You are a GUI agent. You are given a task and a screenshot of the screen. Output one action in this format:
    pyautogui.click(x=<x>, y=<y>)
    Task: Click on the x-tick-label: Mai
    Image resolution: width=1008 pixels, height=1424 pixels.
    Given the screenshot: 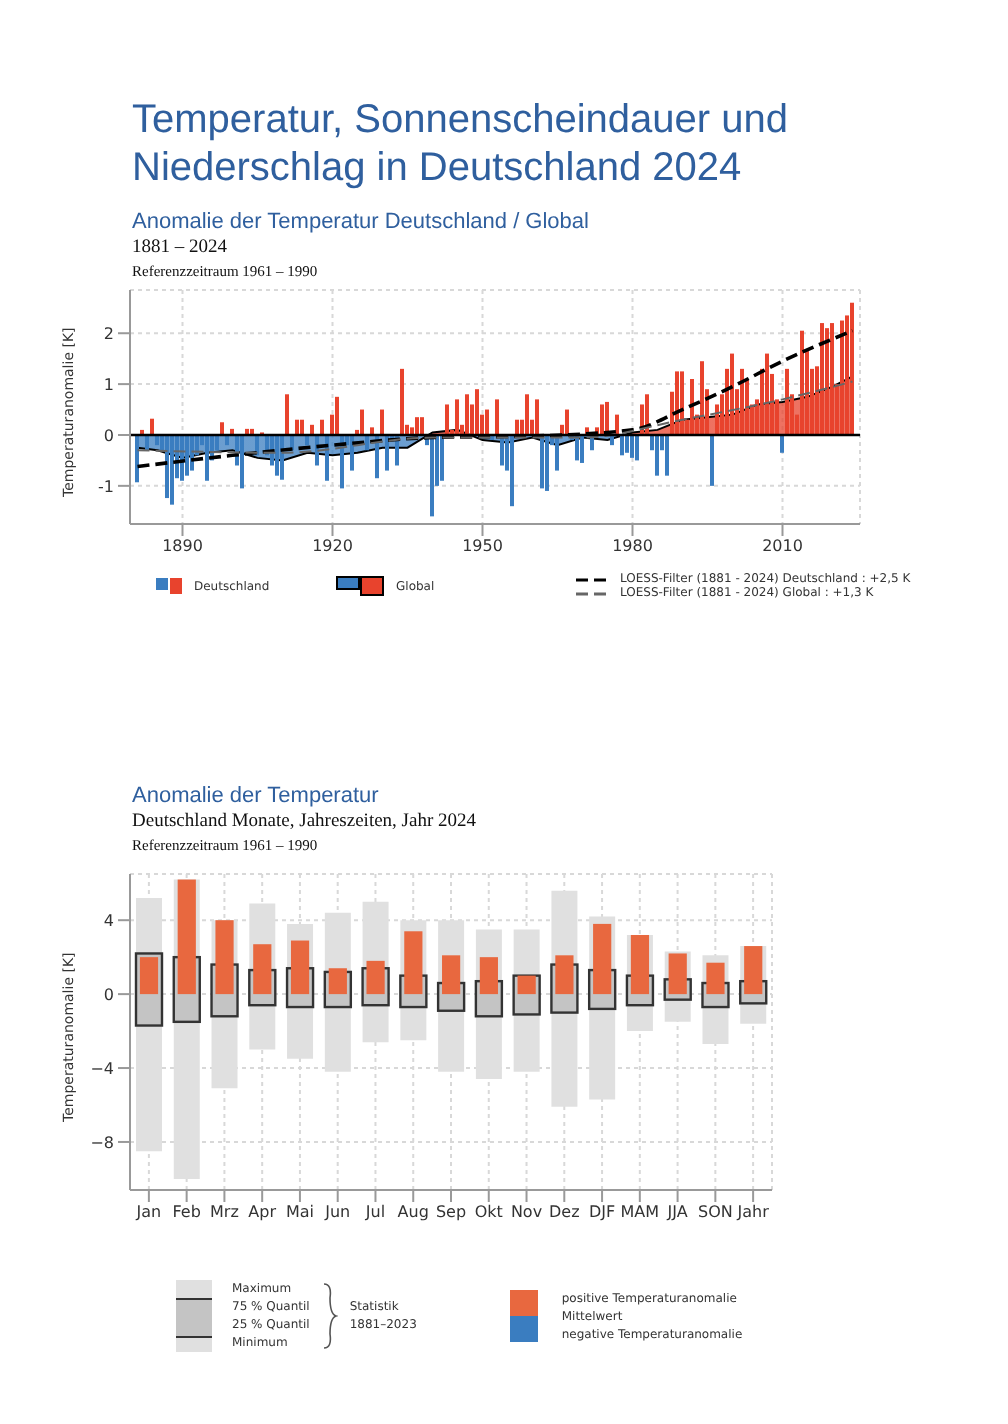 What is the action you would take?
    pyautogui.click(x=299, y=1212)
    